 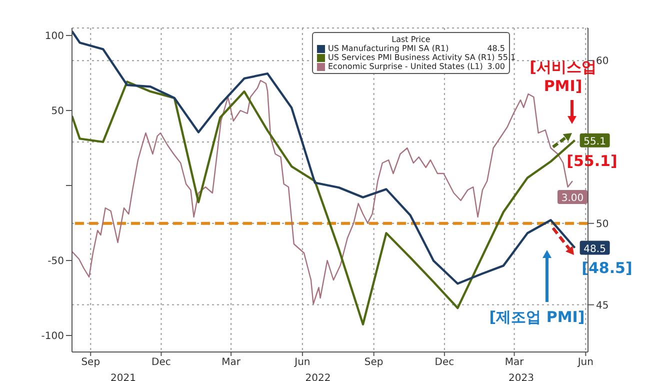 I want to click on y2-tick-label: 50, so click(x=602, y=224).